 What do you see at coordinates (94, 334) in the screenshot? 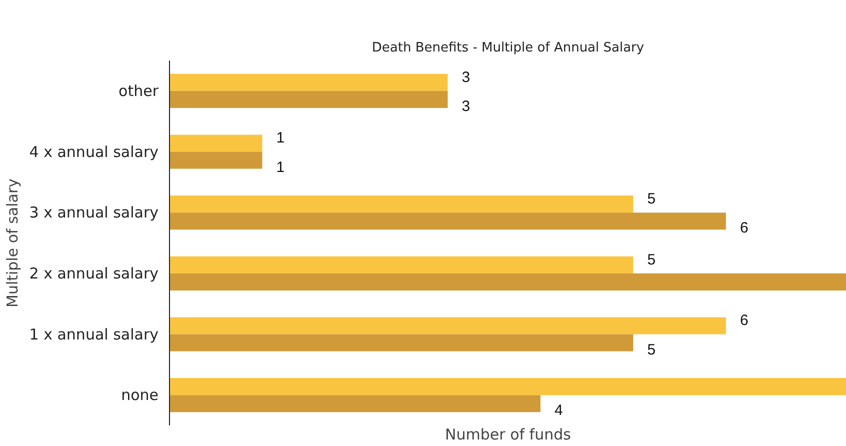
I see `y-tick-label: 1 x annual salary` at bounding box center [94, 334].